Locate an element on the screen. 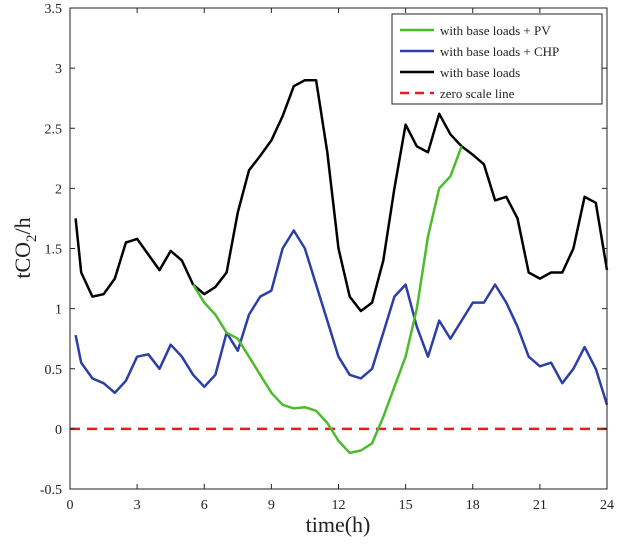 The width and height of the screenshot is (619, 547). y-axis-title-main: tCO is located at coordinates (22, 260).